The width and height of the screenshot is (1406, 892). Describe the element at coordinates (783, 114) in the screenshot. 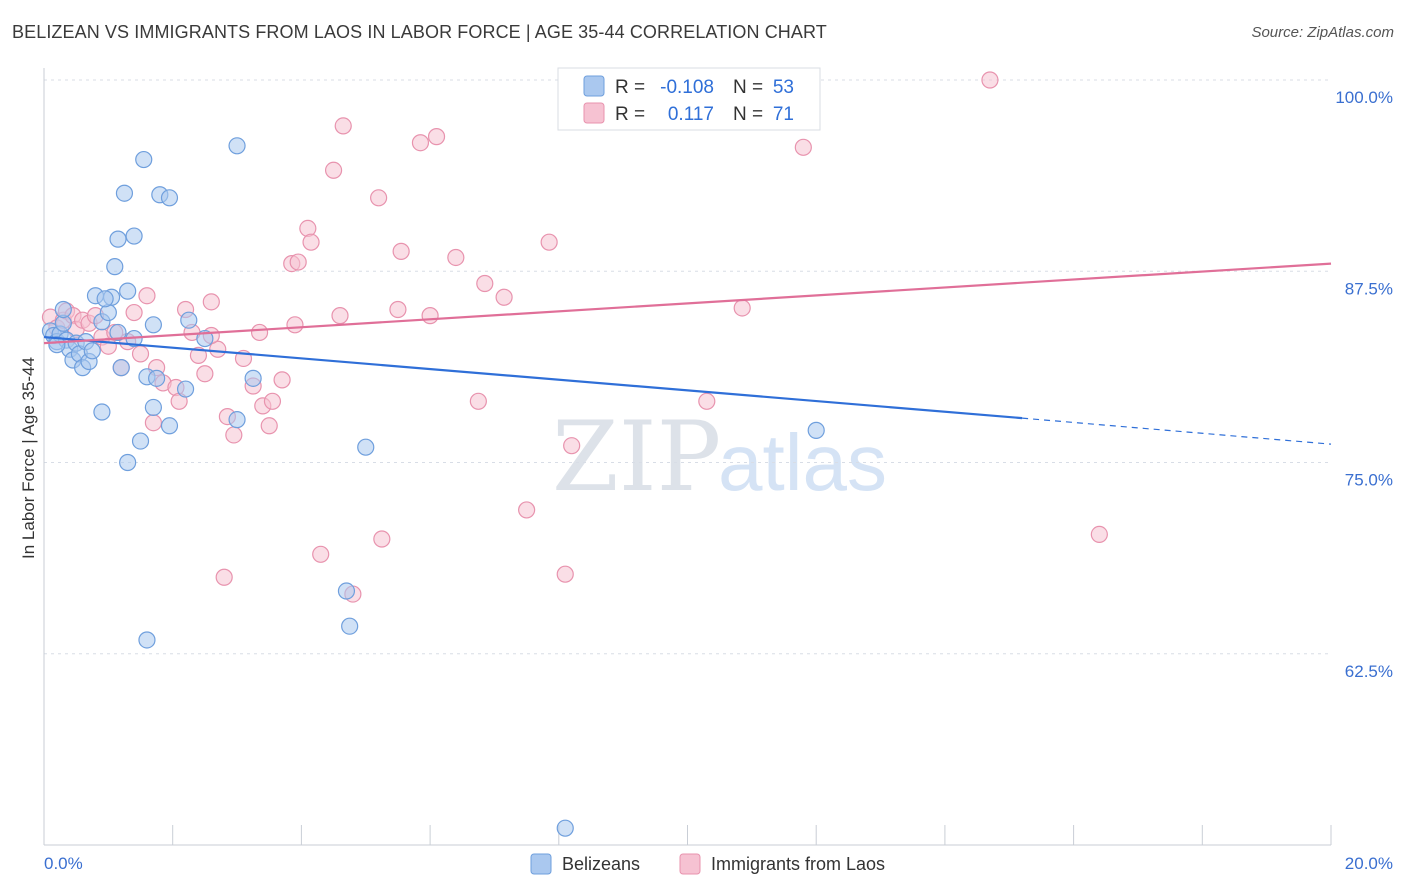

I see `legend-n-value-2: 71` at that location.